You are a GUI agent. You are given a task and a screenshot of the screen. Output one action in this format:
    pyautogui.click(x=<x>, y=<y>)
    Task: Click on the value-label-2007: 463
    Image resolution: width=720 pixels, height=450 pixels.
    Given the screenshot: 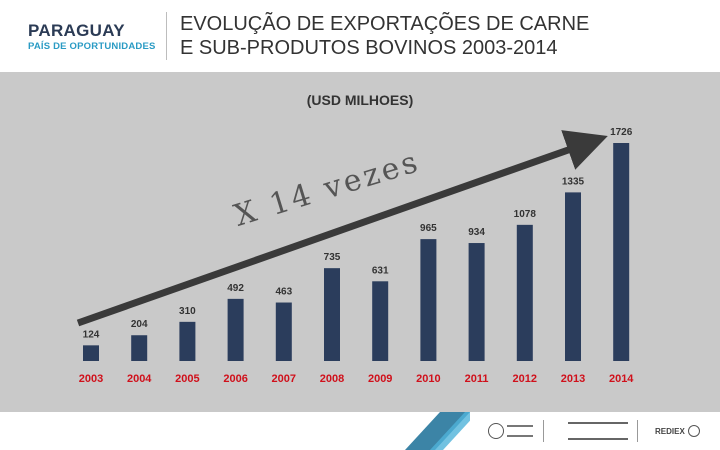 What is the action you would take?
    pyautogui.click(x=283, y=292)
    